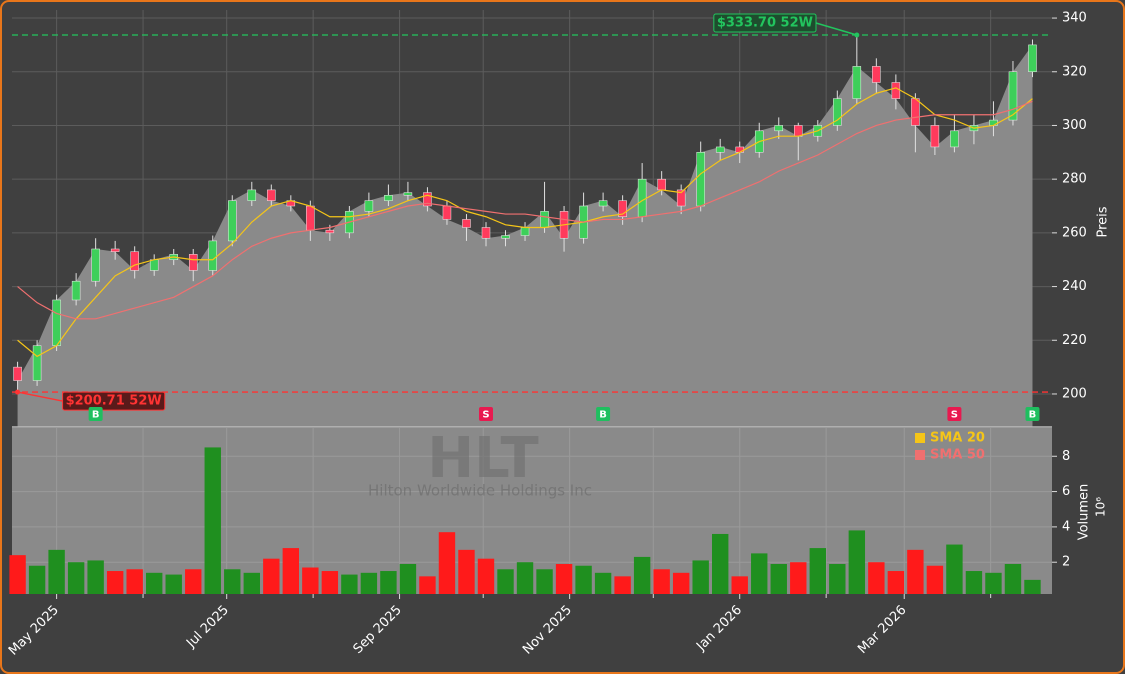 The width and height of the screenshot is (1125, 674). What do you see at coordinates (765, 23) in the screenshot?
I see `extreme-label: $333.70 52W` at bounding box center [765, 23].